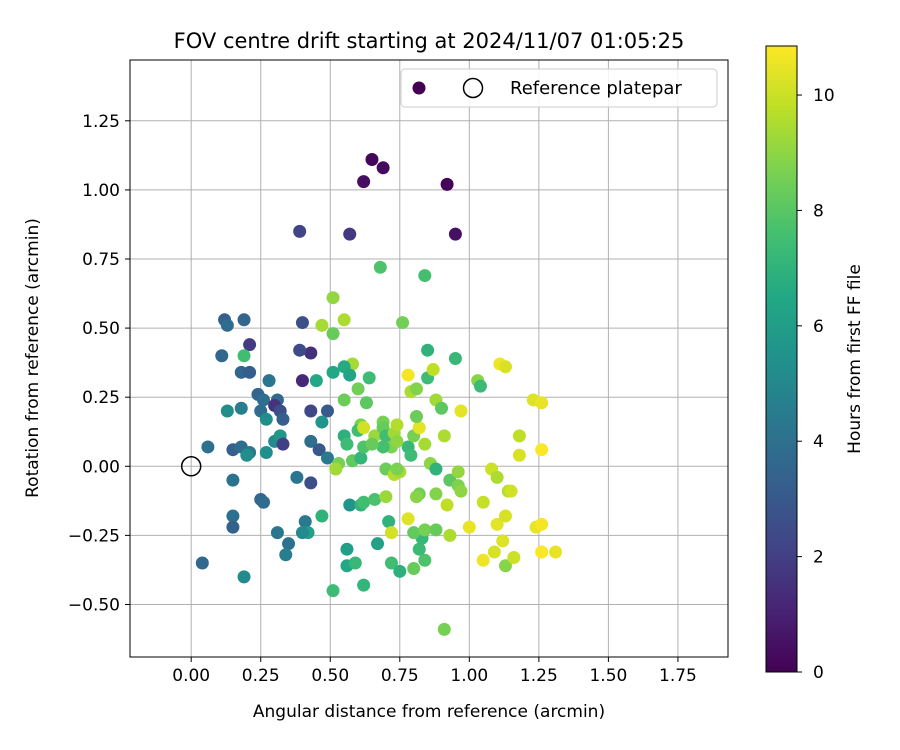 The height and width of the screenshot is (750, 900). Describe the element at coordinates (781, 359) in the screenshot. I see `colorbar` at that location.